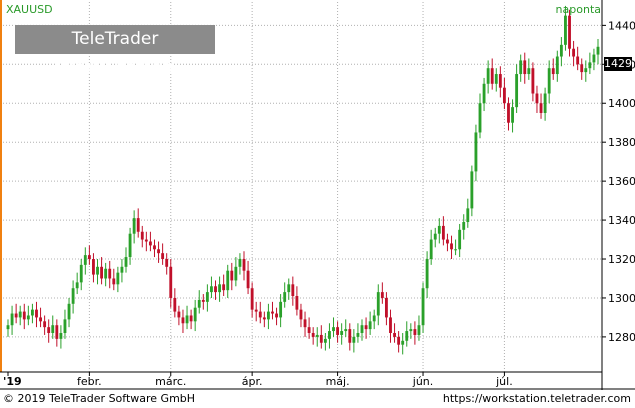 The image size is (635, 408). Describe the element at coordinates (252, 381) in the screenshot. I see `x-tick-label: ápr.` at that location.